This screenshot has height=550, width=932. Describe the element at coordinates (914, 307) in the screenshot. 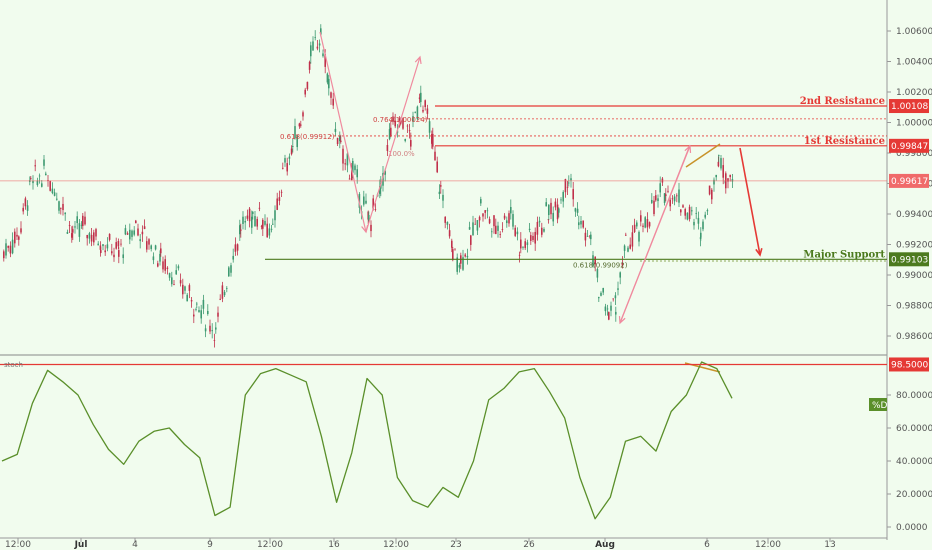

I see `price-tick-label: 0.98800` at that location.